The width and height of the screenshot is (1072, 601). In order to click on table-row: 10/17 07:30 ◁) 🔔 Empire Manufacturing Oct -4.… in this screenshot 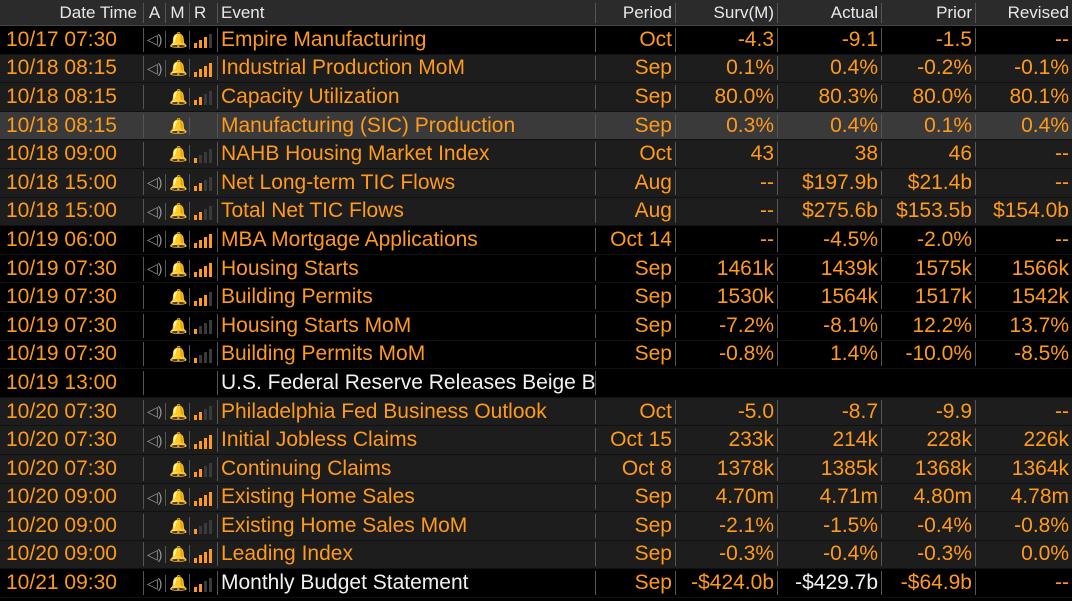, I will do `click(536, 40)`.